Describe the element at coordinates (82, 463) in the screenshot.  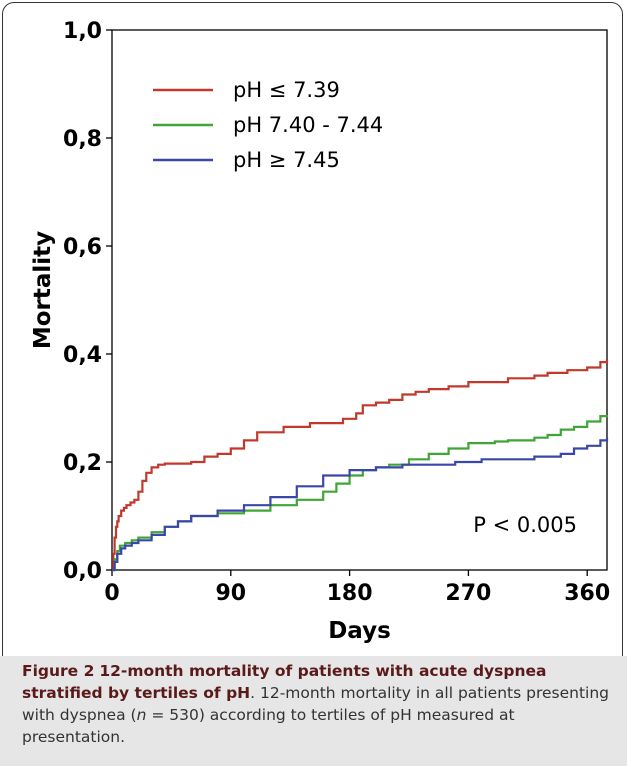
I see `y-tick-label: 0,2` at that location.